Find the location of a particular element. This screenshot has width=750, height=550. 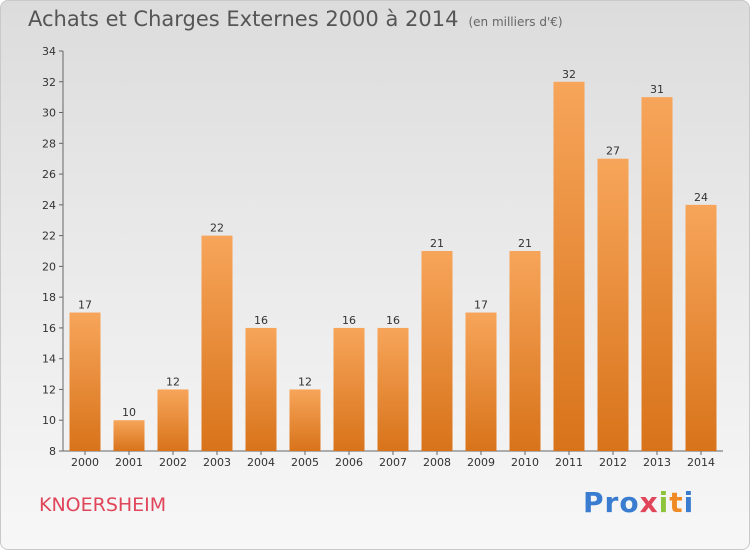

x-tick-label: 2012 is located at coordinates (613, 462).